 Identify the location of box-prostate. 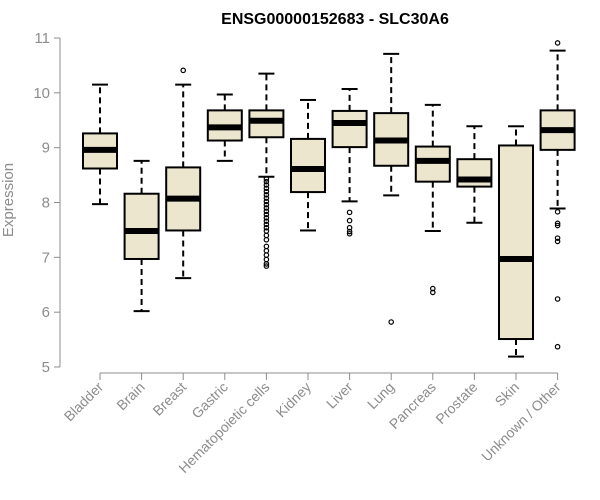
(474, 174).